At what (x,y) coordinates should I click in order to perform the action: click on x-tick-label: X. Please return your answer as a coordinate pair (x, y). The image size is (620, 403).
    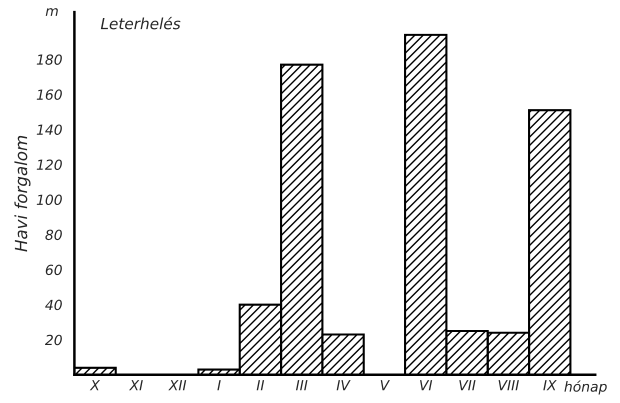
    Looking at the image, I should click on (95, 385).